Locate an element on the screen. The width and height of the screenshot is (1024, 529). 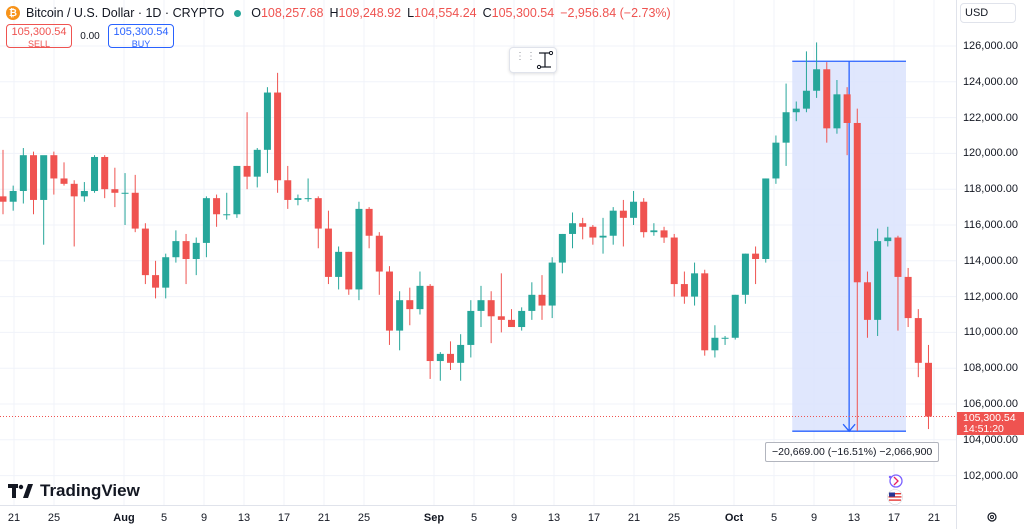
bitcoin-icon: ₿ is located at coordinates (13, 13).